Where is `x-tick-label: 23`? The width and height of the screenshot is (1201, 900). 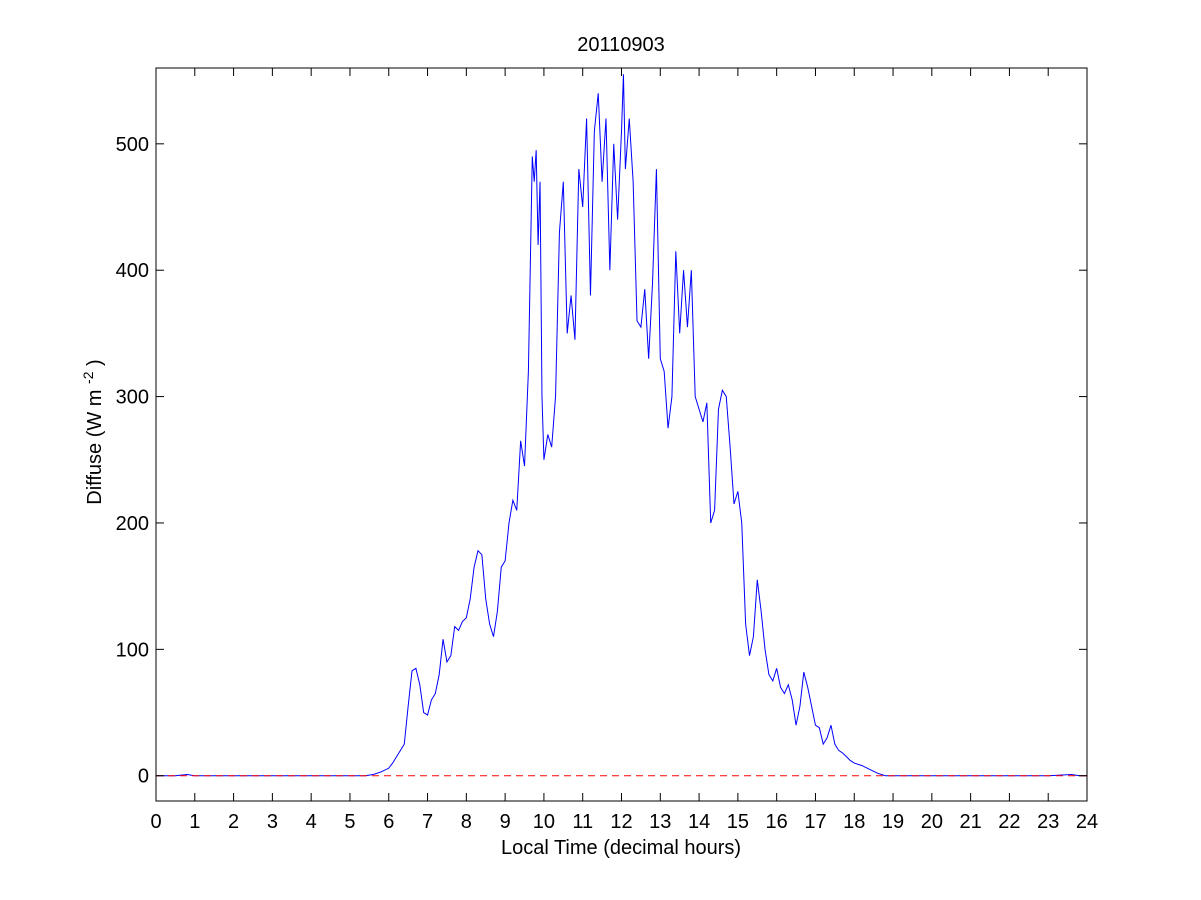 x-tick-label: 23 is located at coordinates (1048, 822).